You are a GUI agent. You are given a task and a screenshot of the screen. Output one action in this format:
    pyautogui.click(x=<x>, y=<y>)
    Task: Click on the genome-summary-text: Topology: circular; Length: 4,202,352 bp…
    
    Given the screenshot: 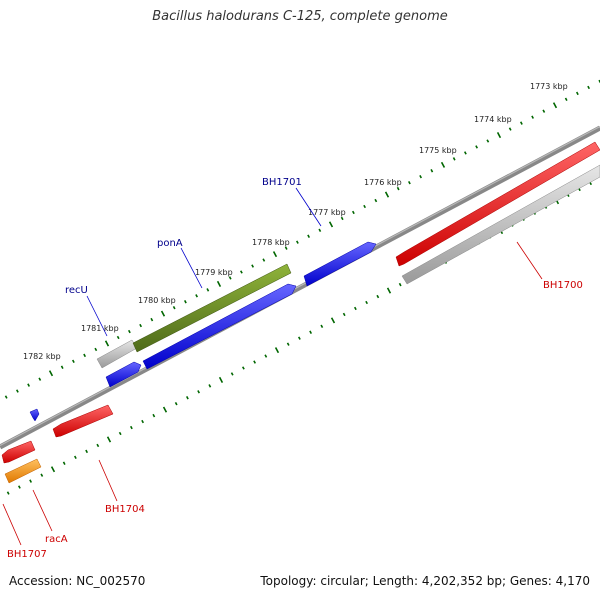 What is the action you would take?
    pyautogui.click(x=425, y=581)
    